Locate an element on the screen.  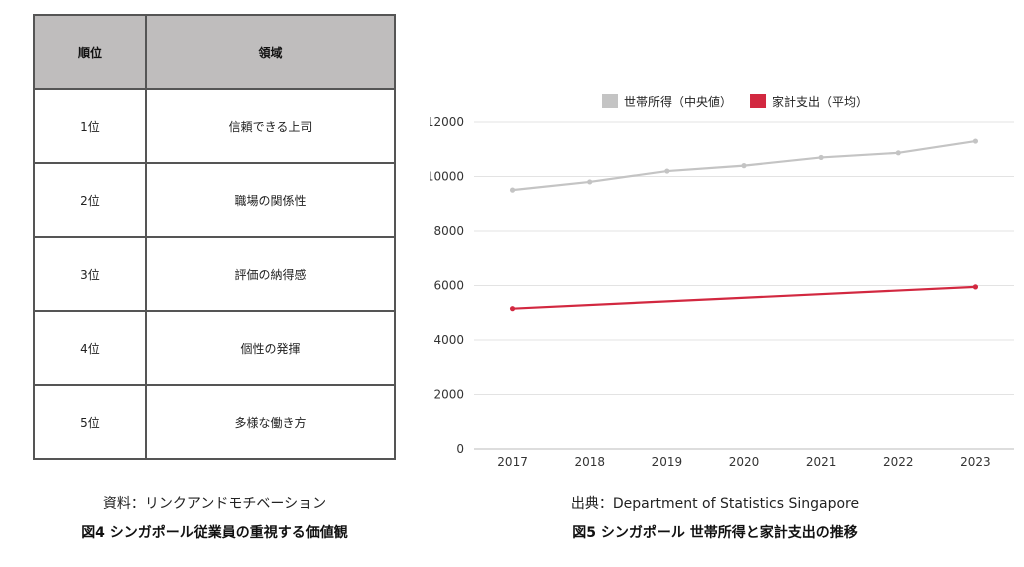
x-tick-label: 2023 is located at coordinates (975, 462).